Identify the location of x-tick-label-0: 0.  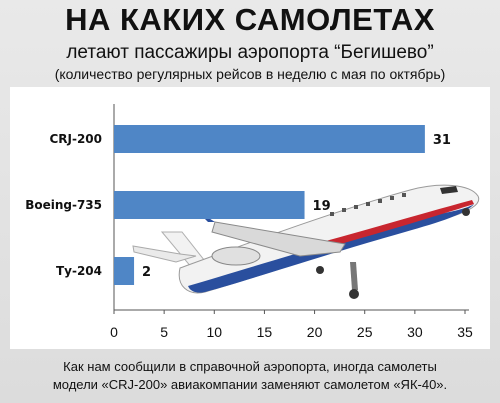
(114, 332).